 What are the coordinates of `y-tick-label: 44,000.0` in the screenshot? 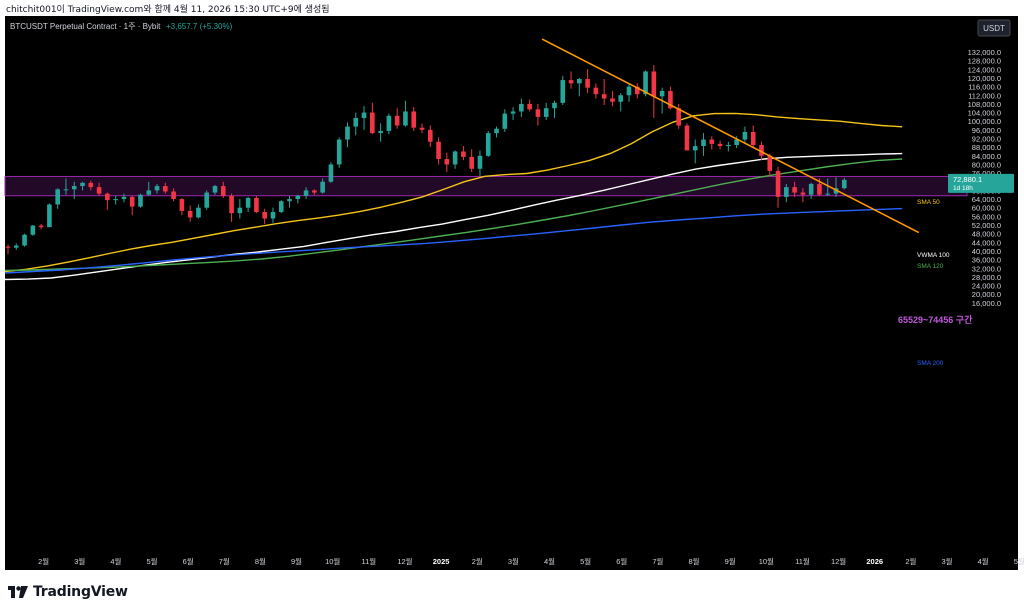 It's located at (986, 242).